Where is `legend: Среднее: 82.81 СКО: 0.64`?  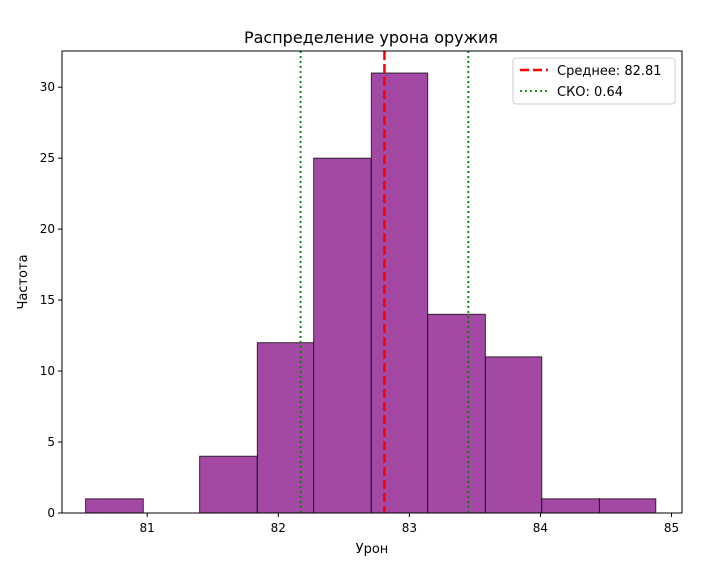
legend: Среднее: 82.81 СКО: 0.64 is located at coordinates (594, 81).